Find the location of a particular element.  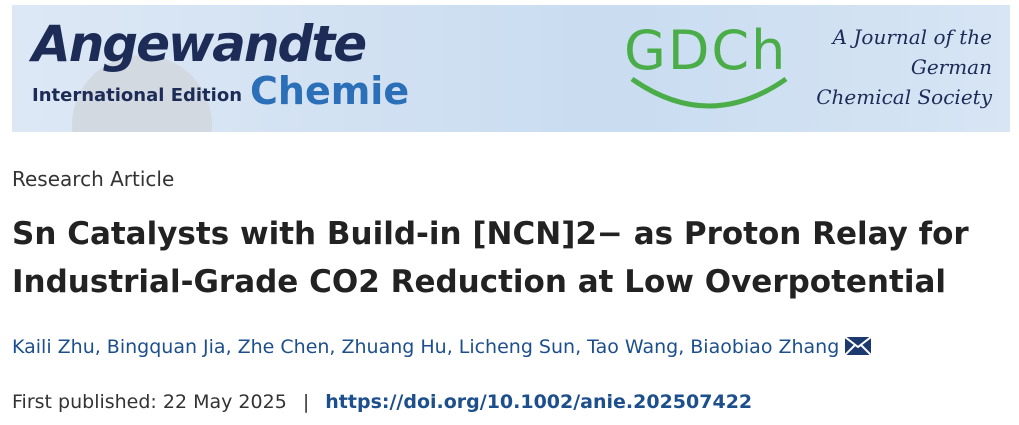

article-type: Research Article is located at coordinates (93, 179).